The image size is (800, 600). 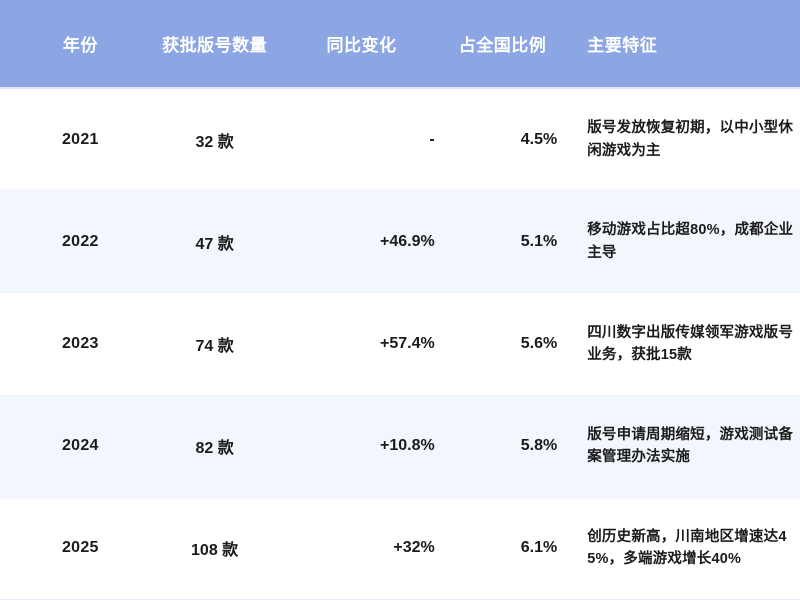 I want to click on cell-feature: 移动游戏占比超80%，成都企业主导, so click(x=690, y=241).